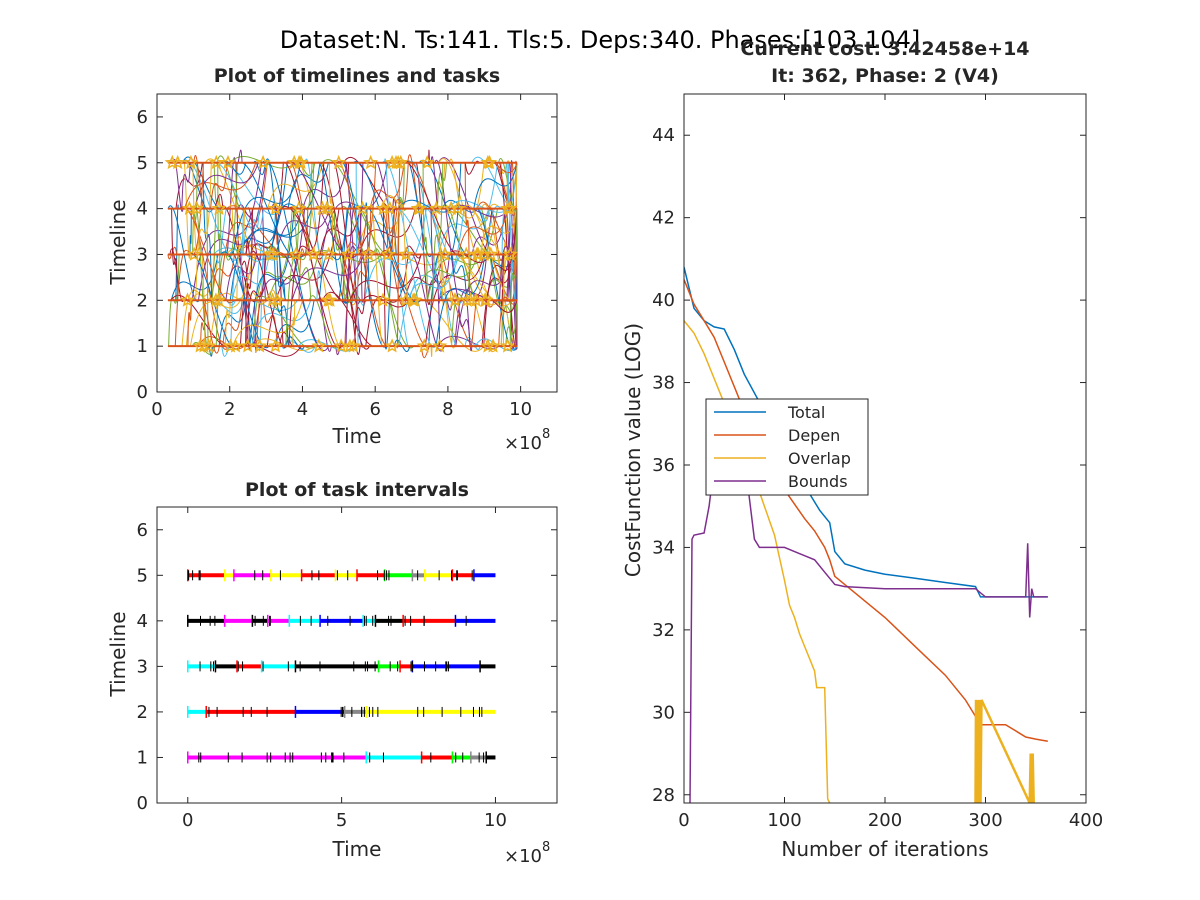 This screenshot has width=1200, height=900. I want to click on series-line-overlap, so click(757, 561).